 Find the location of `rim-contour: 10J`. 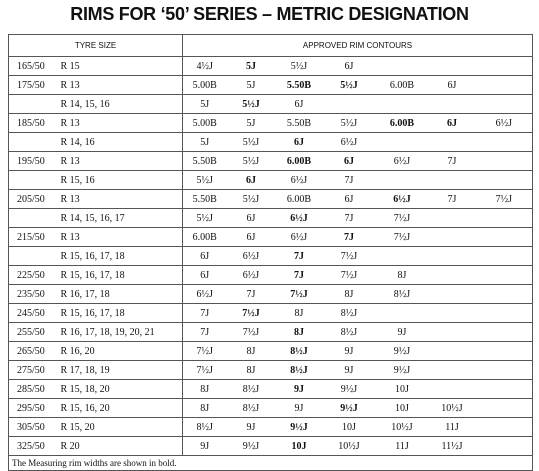

rim-contour: 10J is located at coordinates (299, 446).